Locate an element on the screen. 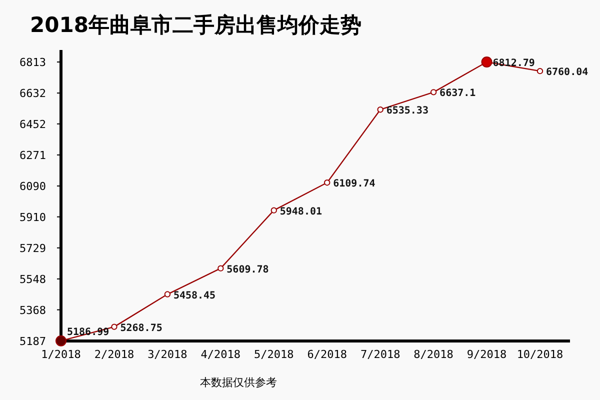 The height and width of the screenshot is (400, 600). data-label: 6109.74 is located at coordinates (354, 184).